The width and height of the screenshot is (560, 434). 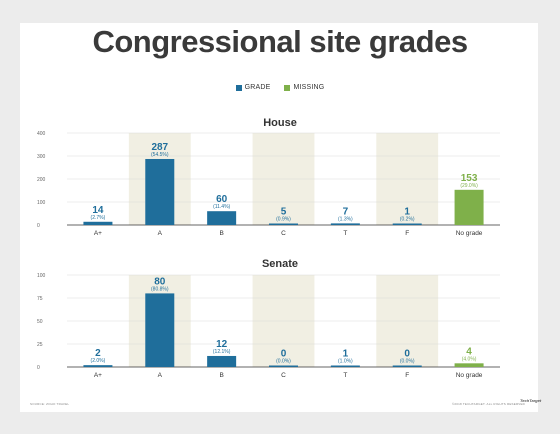 I want to click on house-category-label: T, so click(x=345, y=233).